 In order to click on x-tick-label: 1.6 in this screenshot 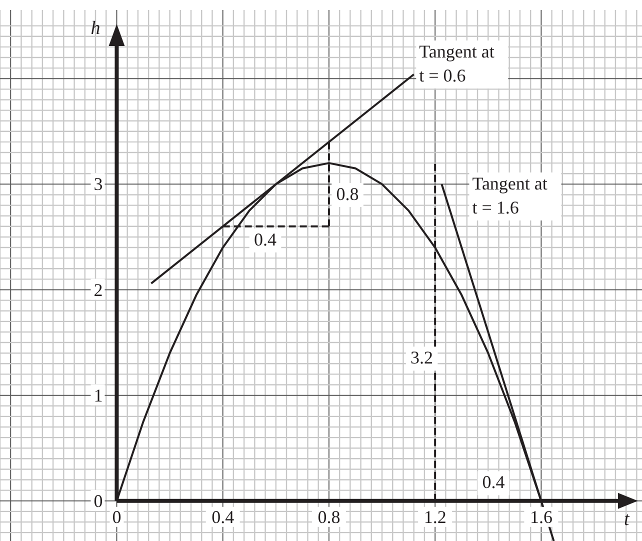, I will do `click(541, 516)`.